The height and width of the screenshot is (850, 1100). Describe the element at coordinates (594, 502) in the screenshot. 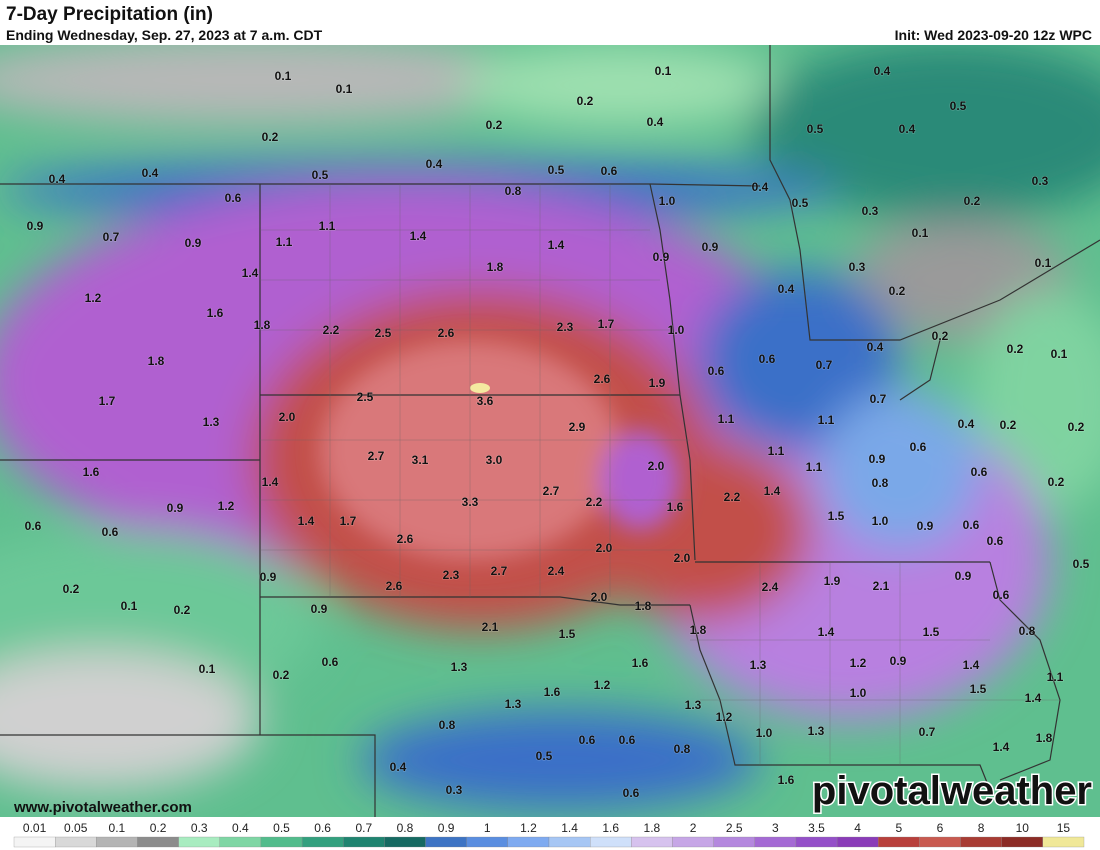

I see `precip-label: 2.2` at that location.